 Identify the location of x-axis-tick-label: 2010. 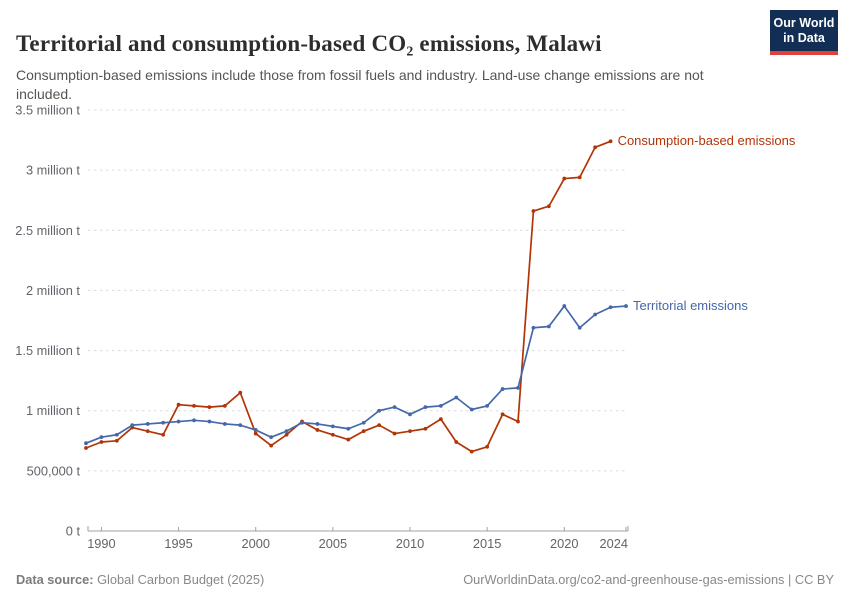
(410, 543).